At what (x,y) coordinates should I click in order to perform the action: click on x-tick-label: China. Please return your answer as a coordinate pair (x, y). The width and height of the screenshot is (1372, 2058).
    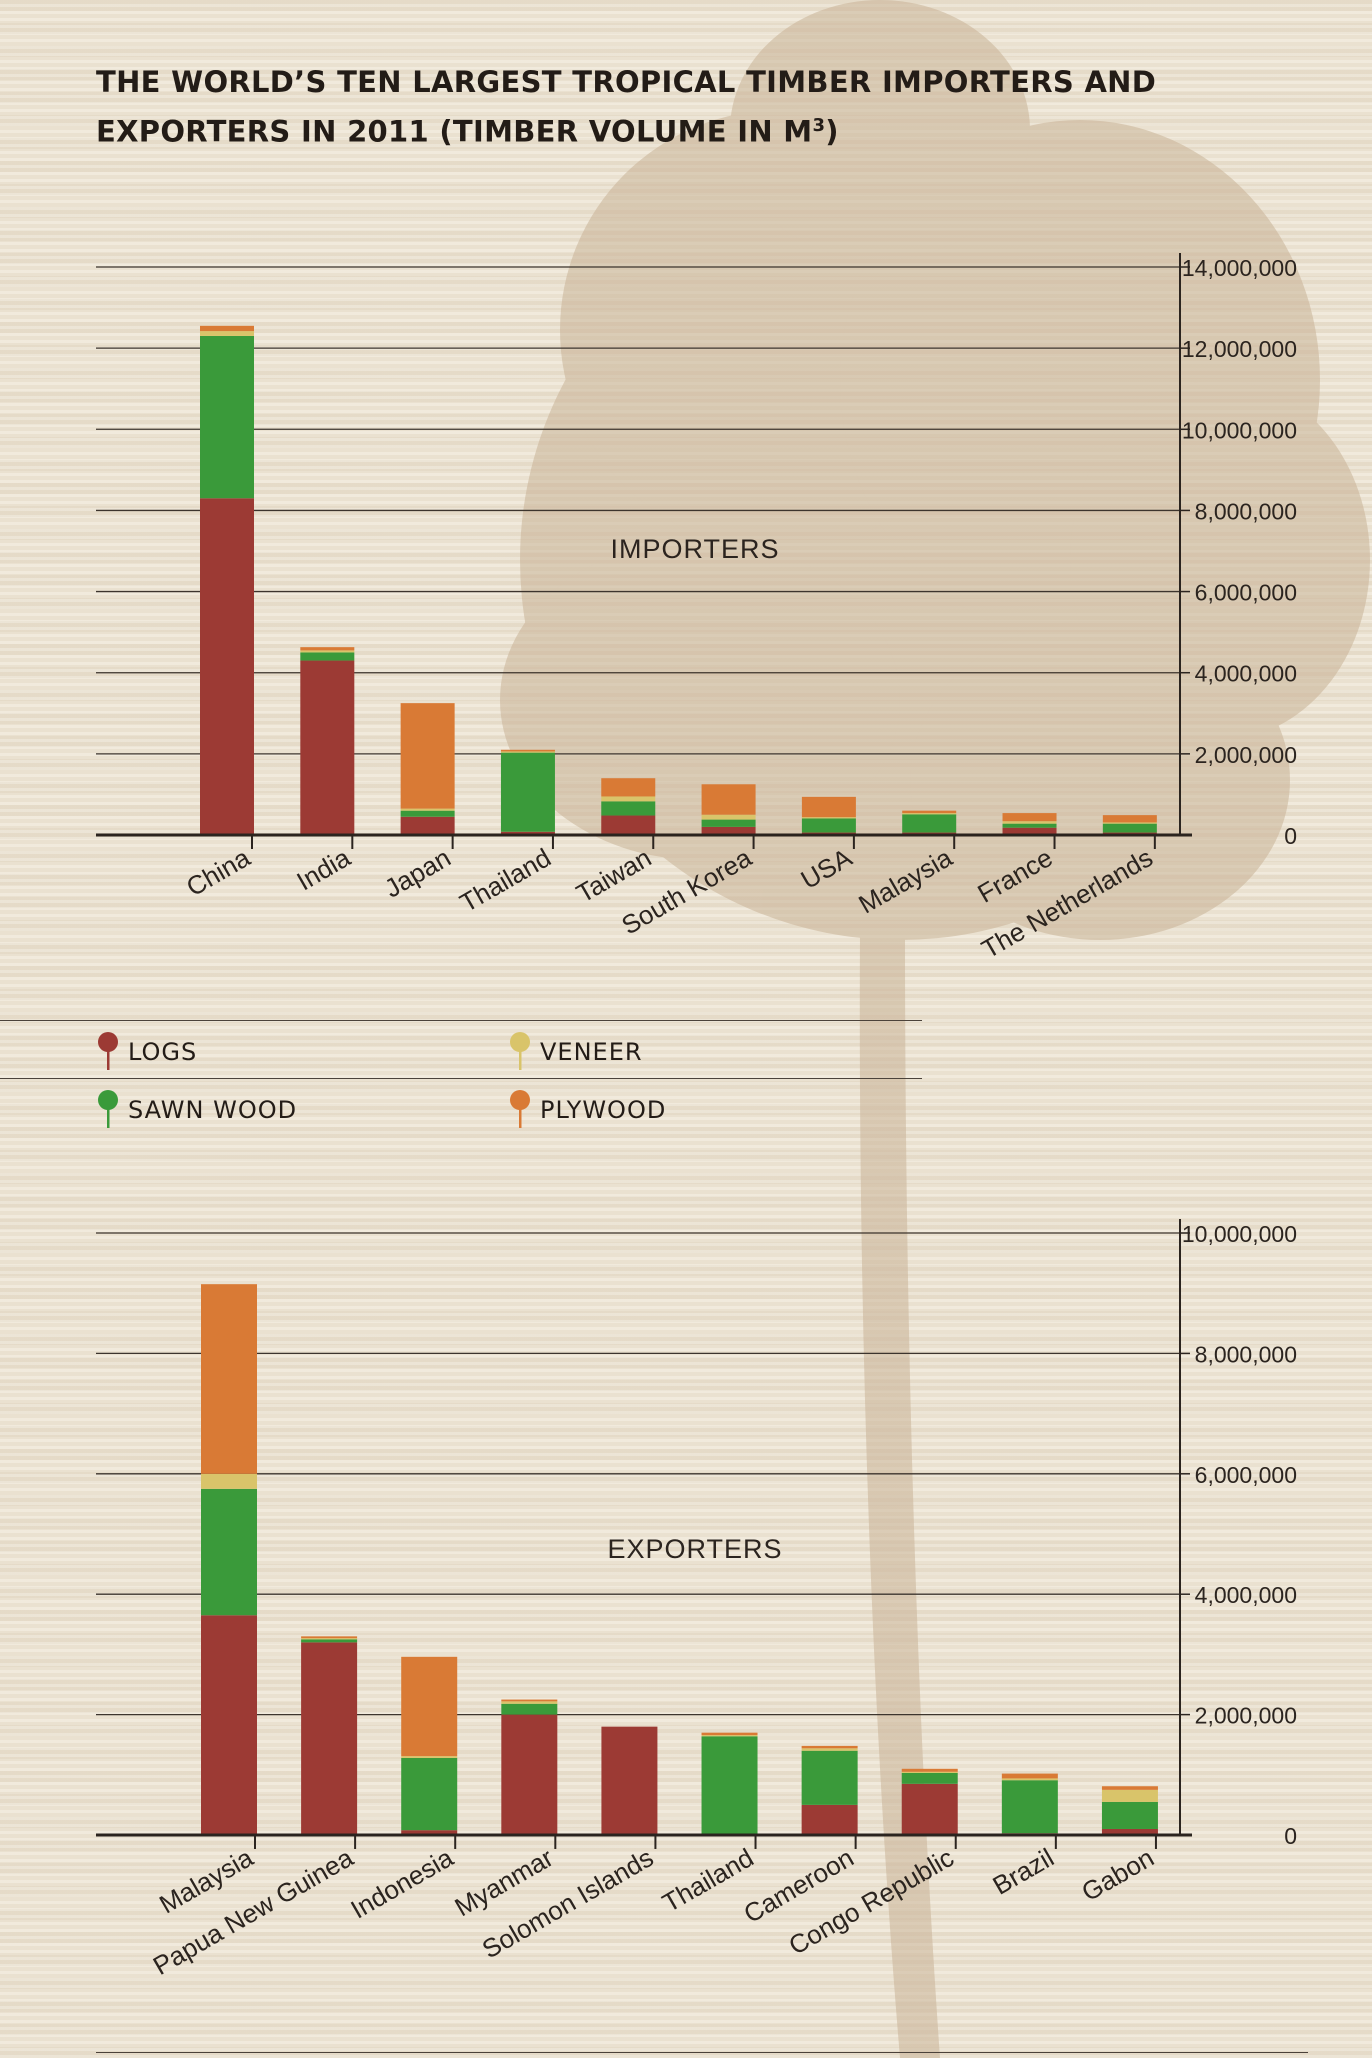
    Looking at the image, I should click on (218, 872).